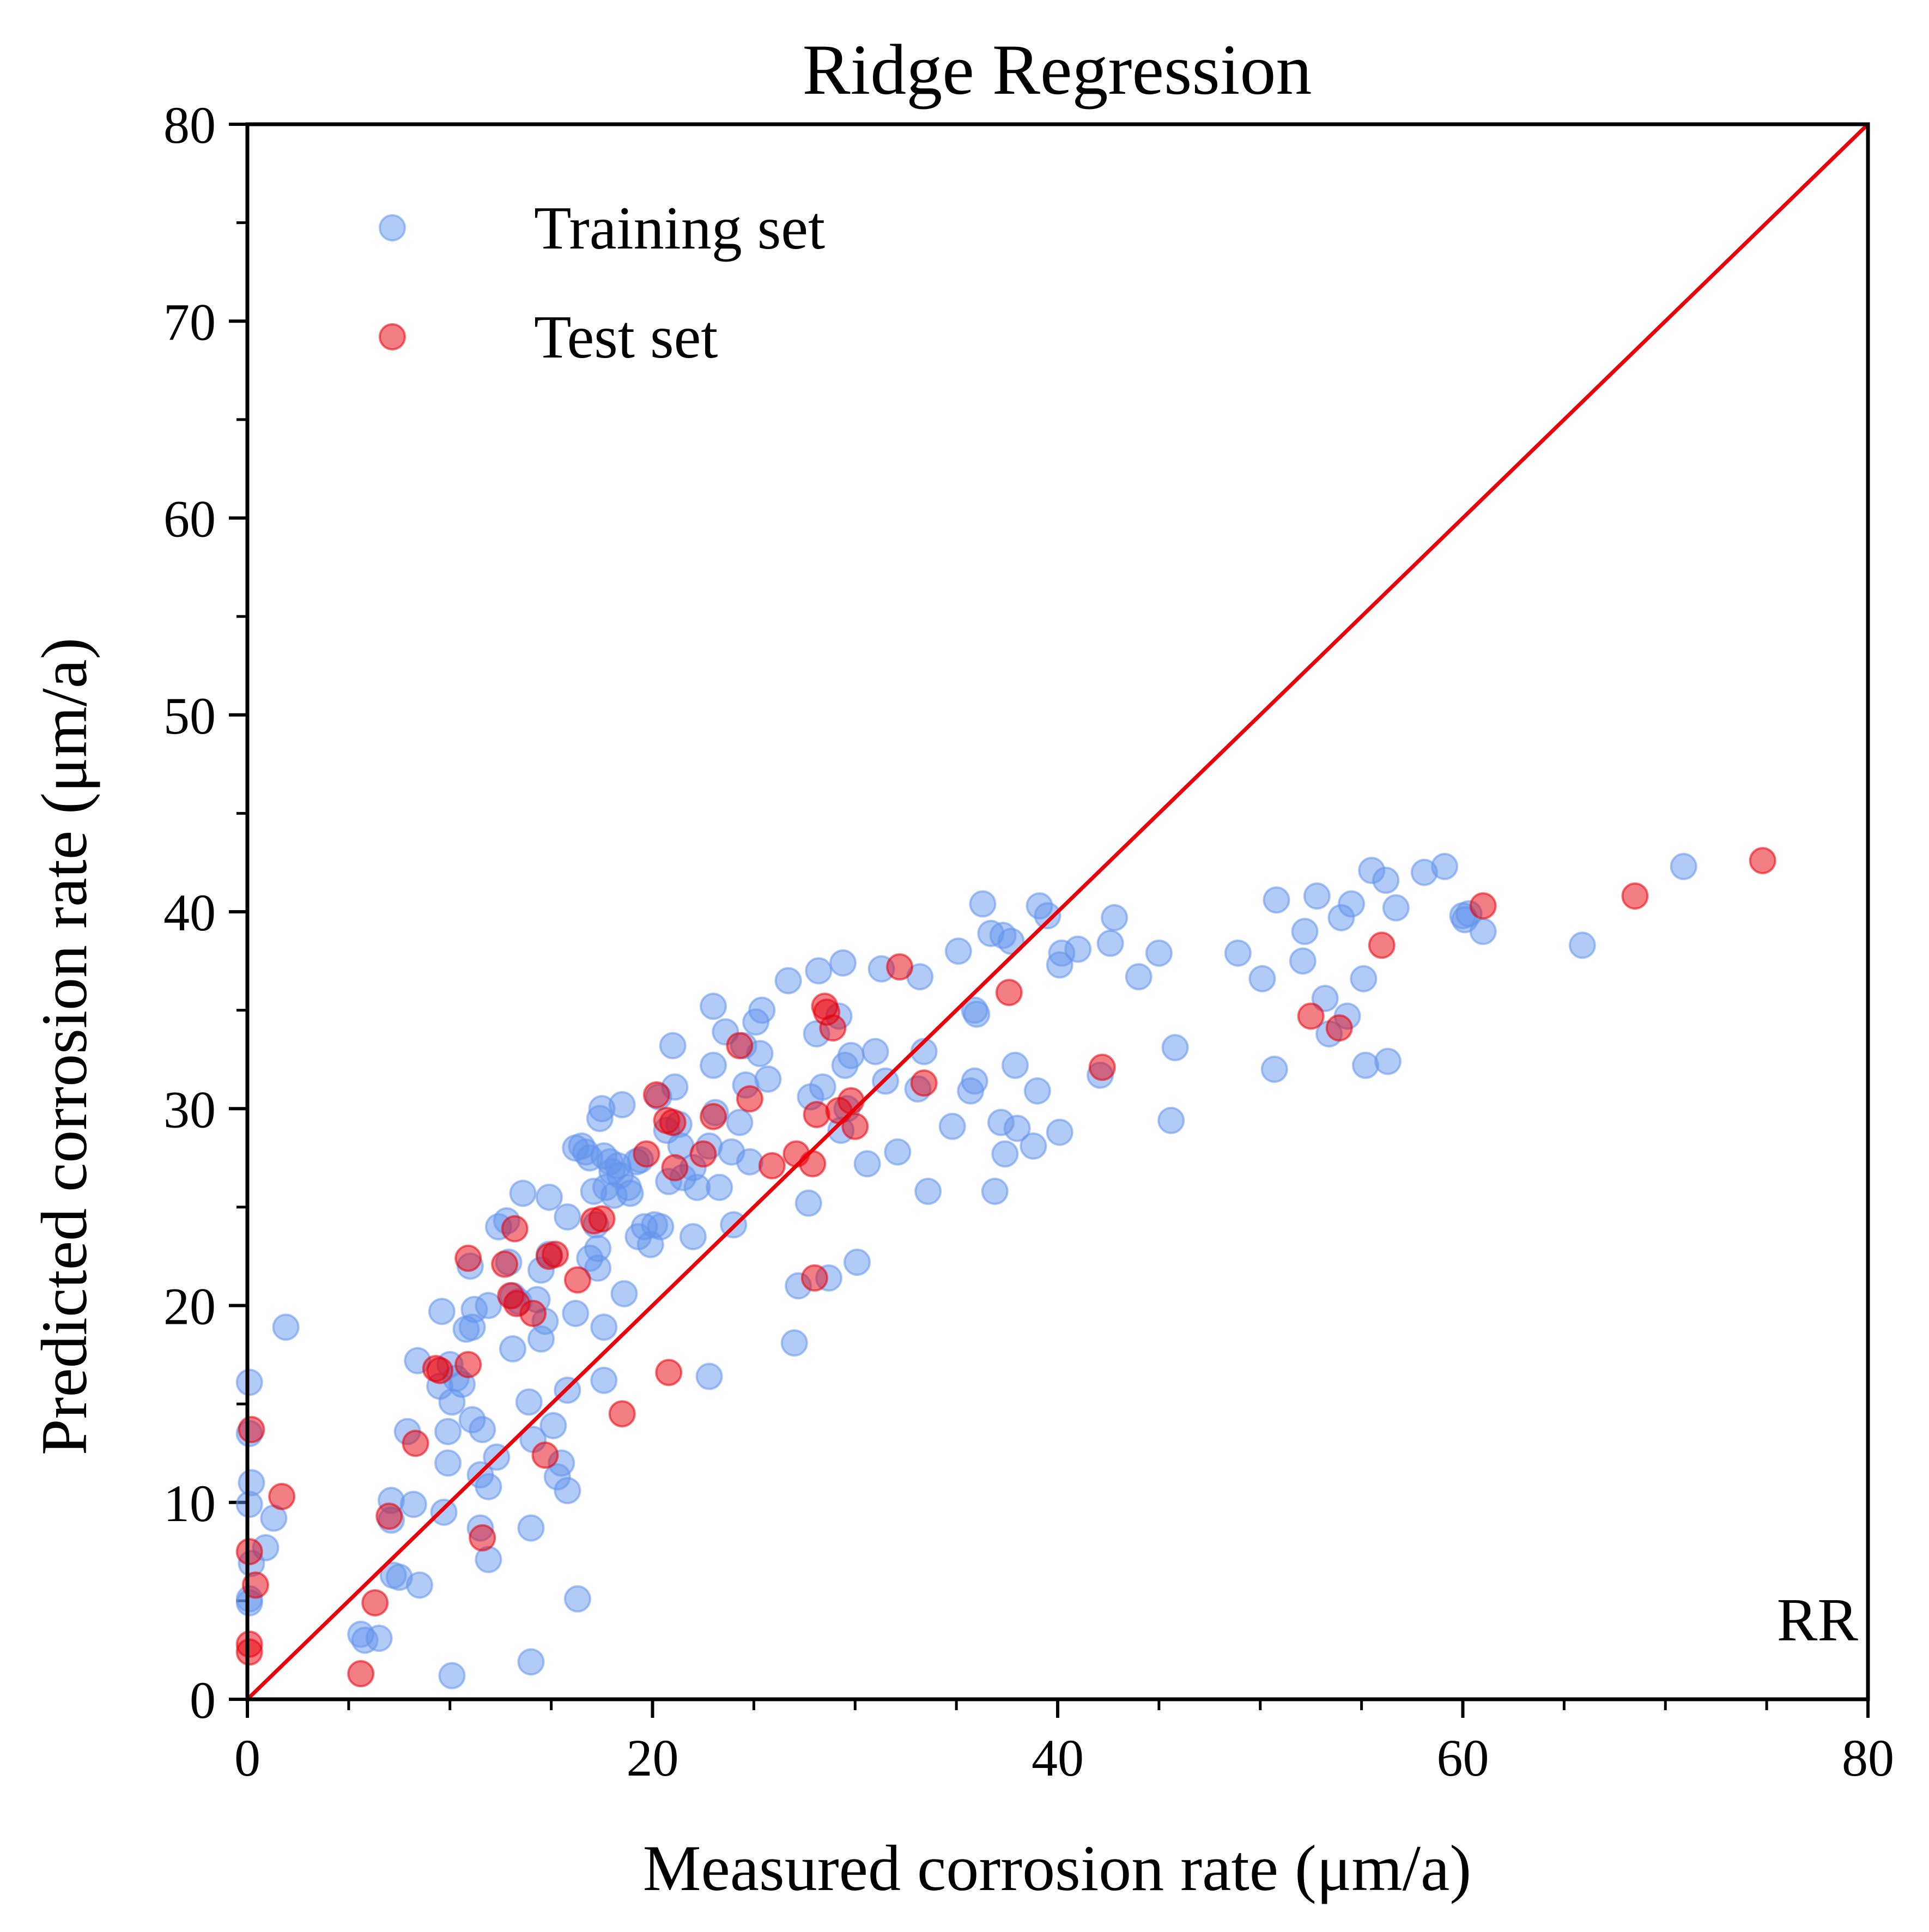  What do you see at coordinates (653, 1758) in the screenshot?
I see `x-tick-label: 20` at bounding box center [653, 1758].